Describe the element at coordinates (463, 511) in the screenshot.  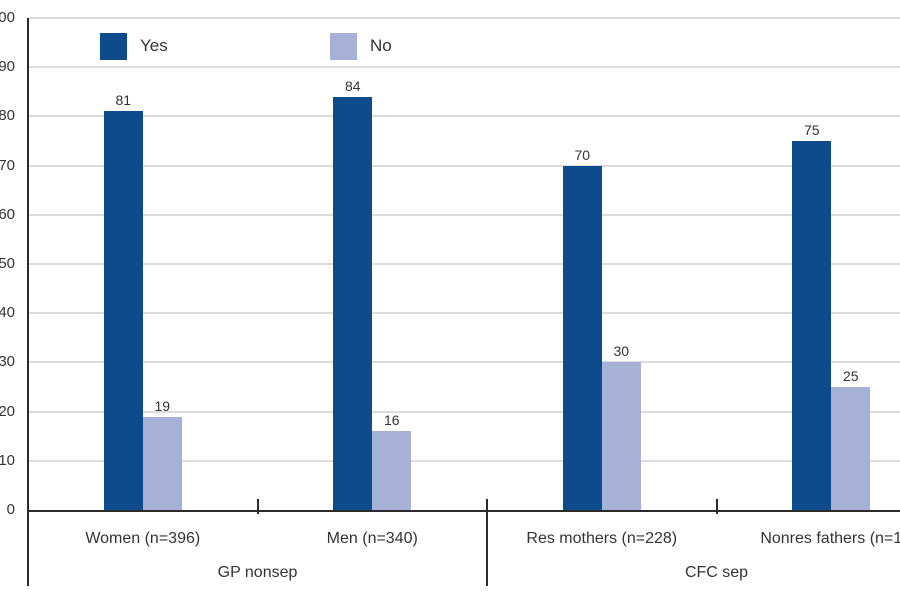
I see `x-axis-line` at that location.